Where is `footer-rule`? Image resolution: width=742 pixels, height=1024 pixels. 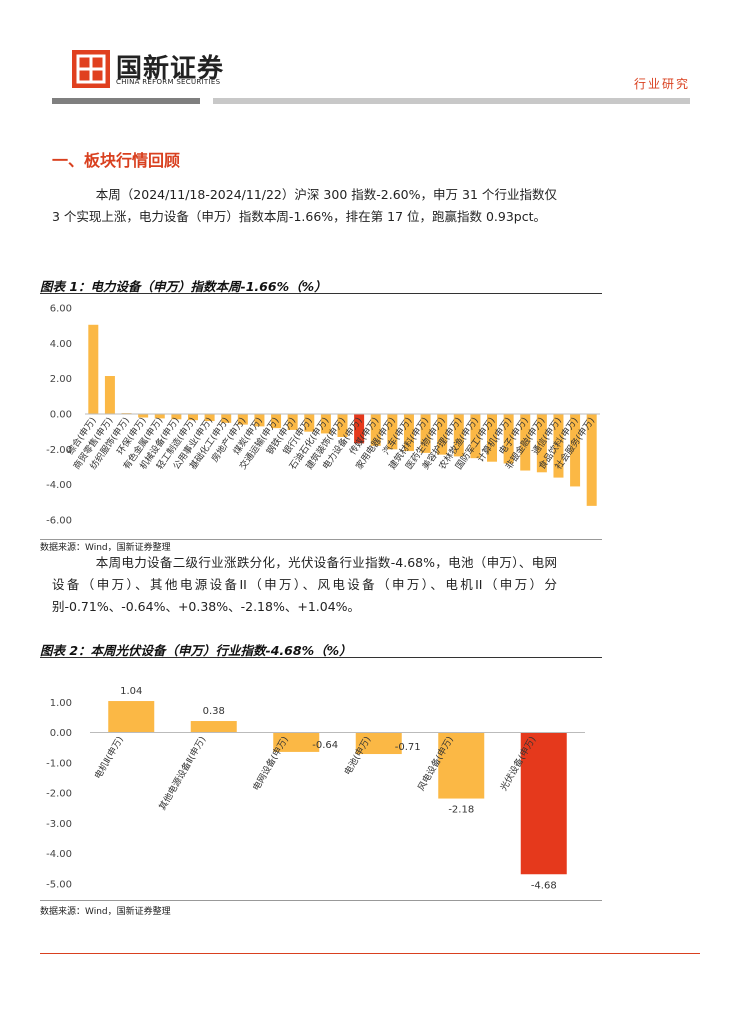
footer-rule is located at coordinates (370, 953).